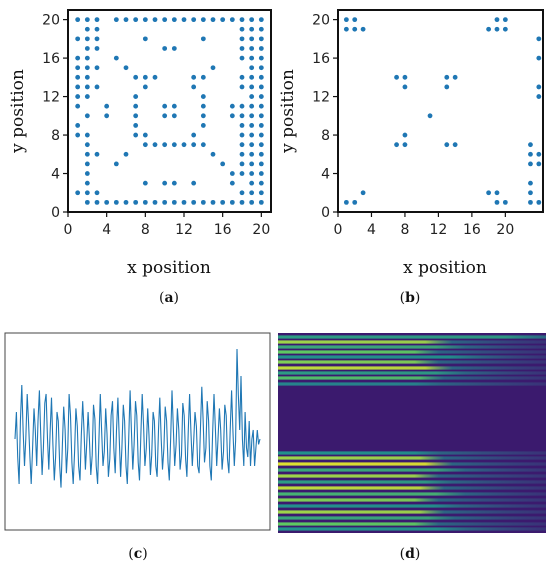  Describe the element at coordinates (68, 230) in the screenshot. I see `panel-a-xtick-label: 0` at that location.